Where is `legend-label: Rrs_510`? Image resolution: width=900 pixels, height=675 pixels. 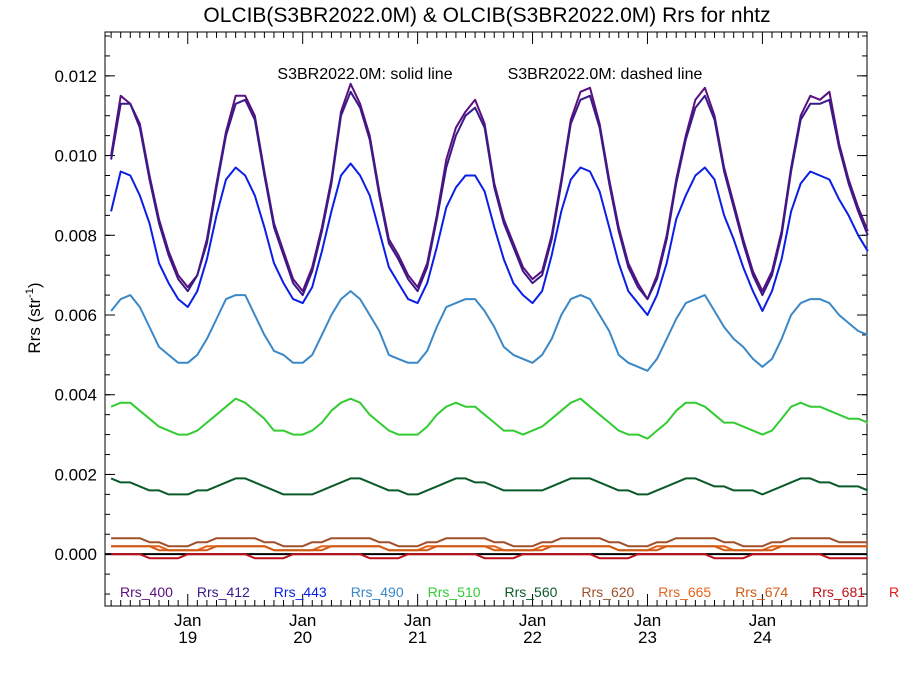
legend-label: Rrs_510 is located at coordinates (454, 592).